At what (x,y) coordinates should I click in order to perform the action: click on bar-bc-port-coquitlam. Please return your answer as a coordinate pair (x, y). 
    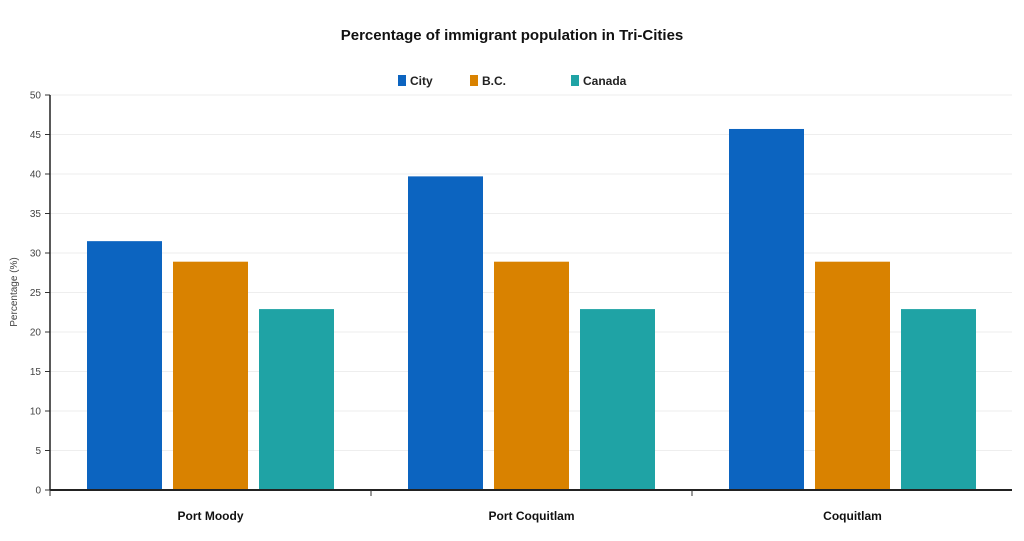
    Looking at the image, I should click on (531, 375).